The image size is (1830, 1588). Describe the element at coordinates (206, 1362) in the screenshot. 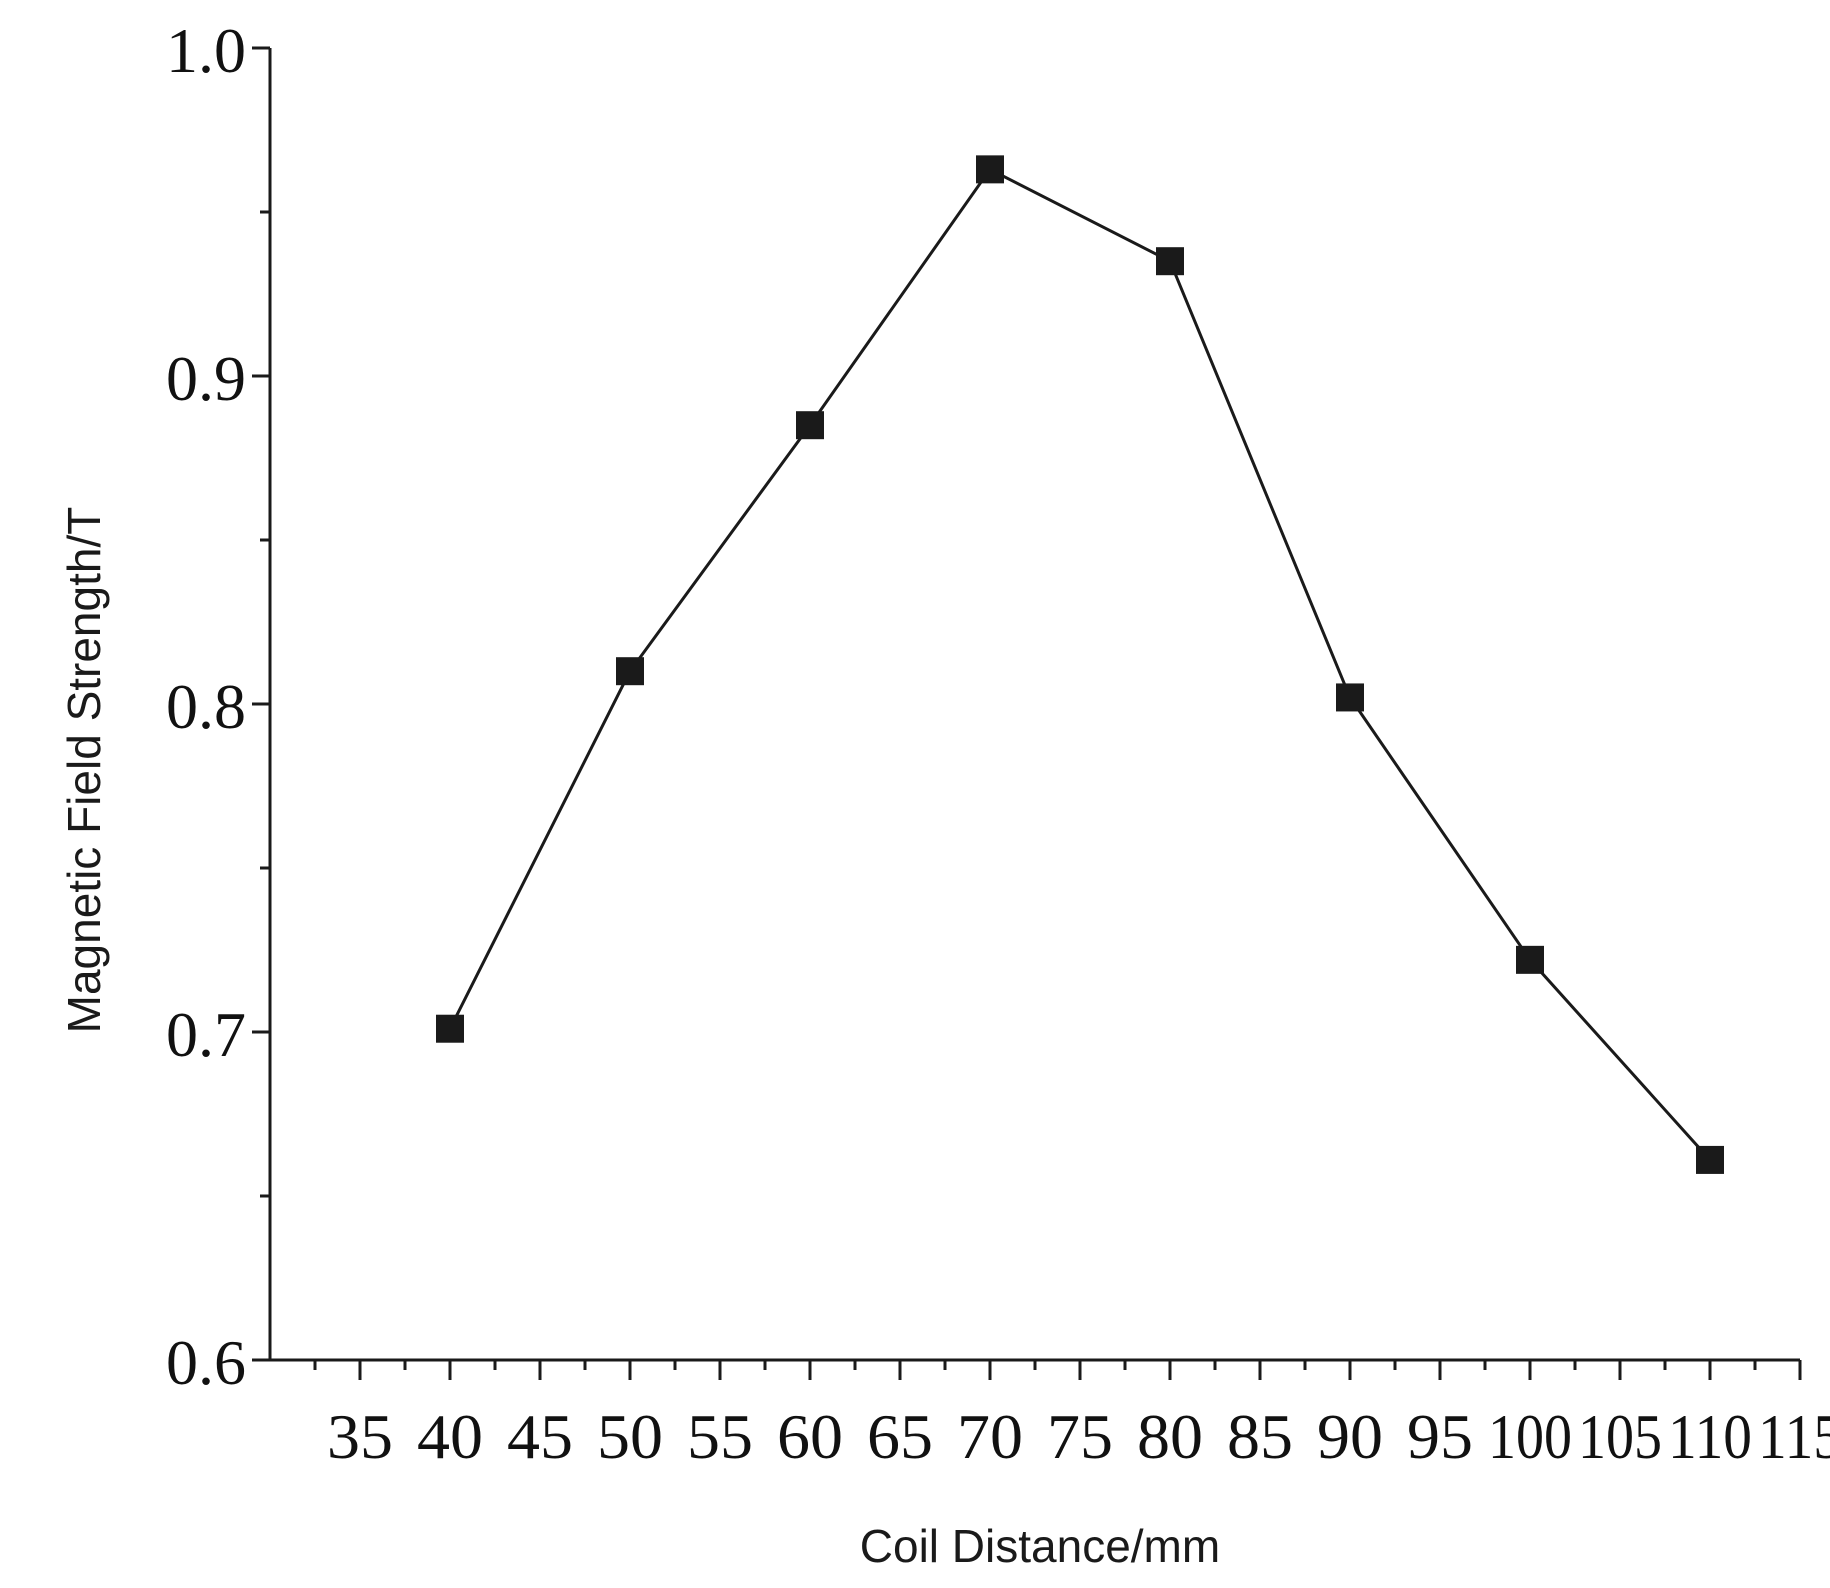

I see `y-tick-label: 0.6` at that location.